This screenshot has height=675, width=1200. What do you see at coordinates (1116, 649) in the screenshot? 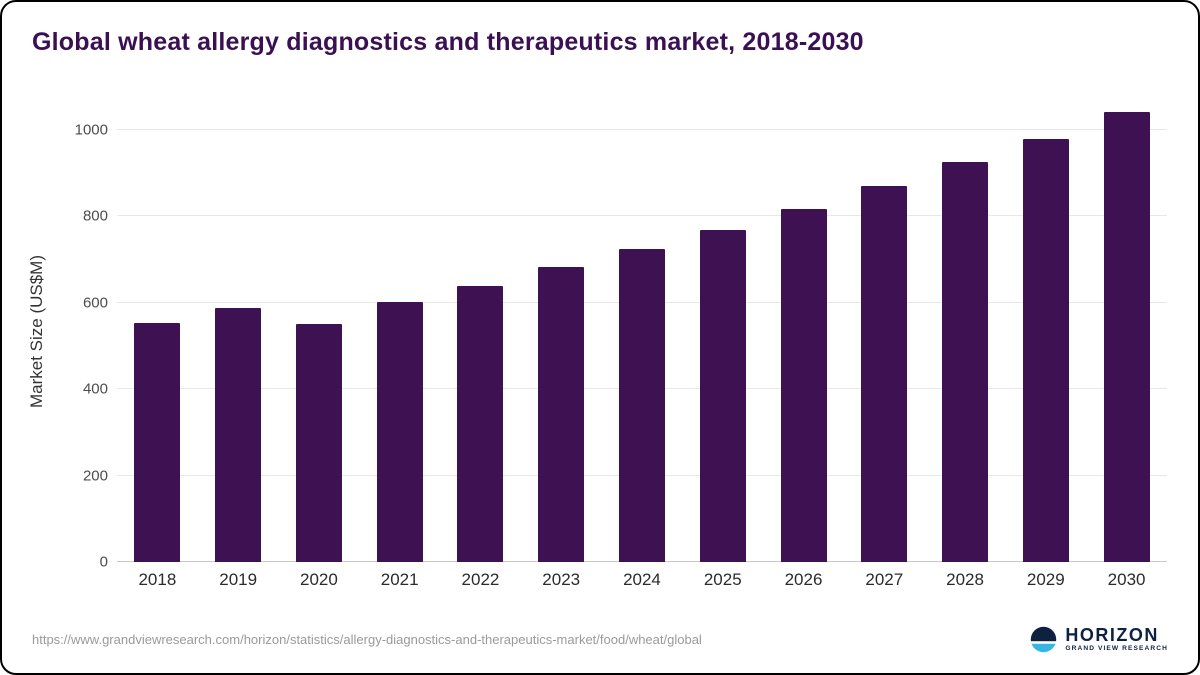
I see `brand-tagline: GRAND VIEW RESEARCH` at bounding box center [1116, 649].